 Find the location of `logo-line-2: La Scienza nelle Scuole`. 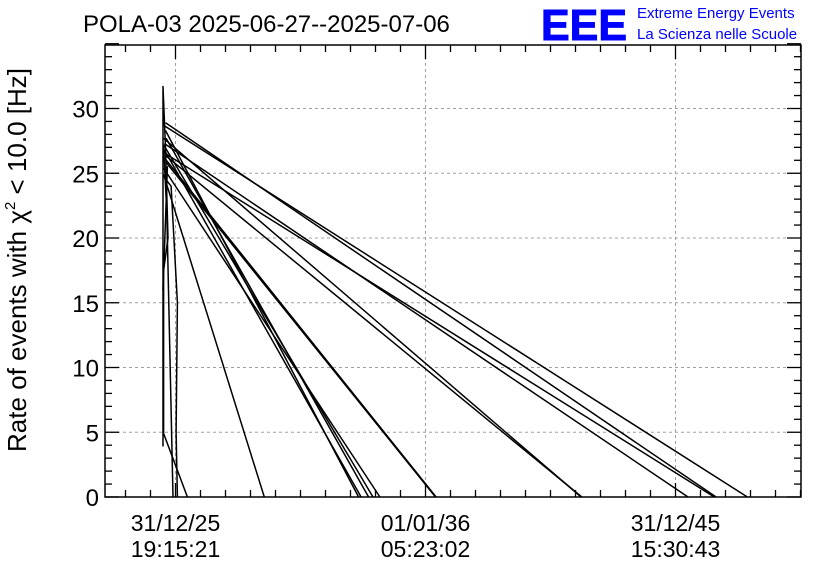

logo-line-2: La Scienza nelle Scuole is located at coordinates (717, 34).